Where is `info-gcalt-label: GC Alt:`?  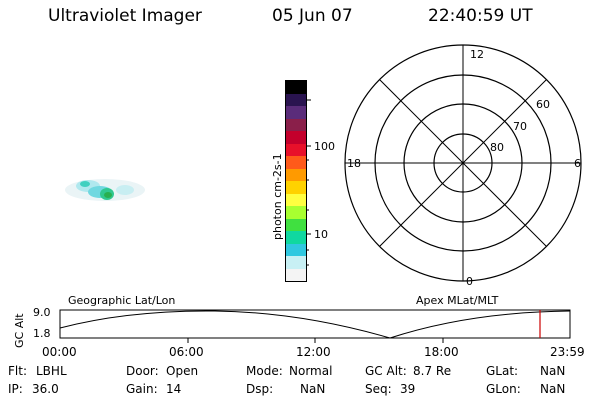 info-gcalt-label: GC Alt: is located at coordinates (386, 371).